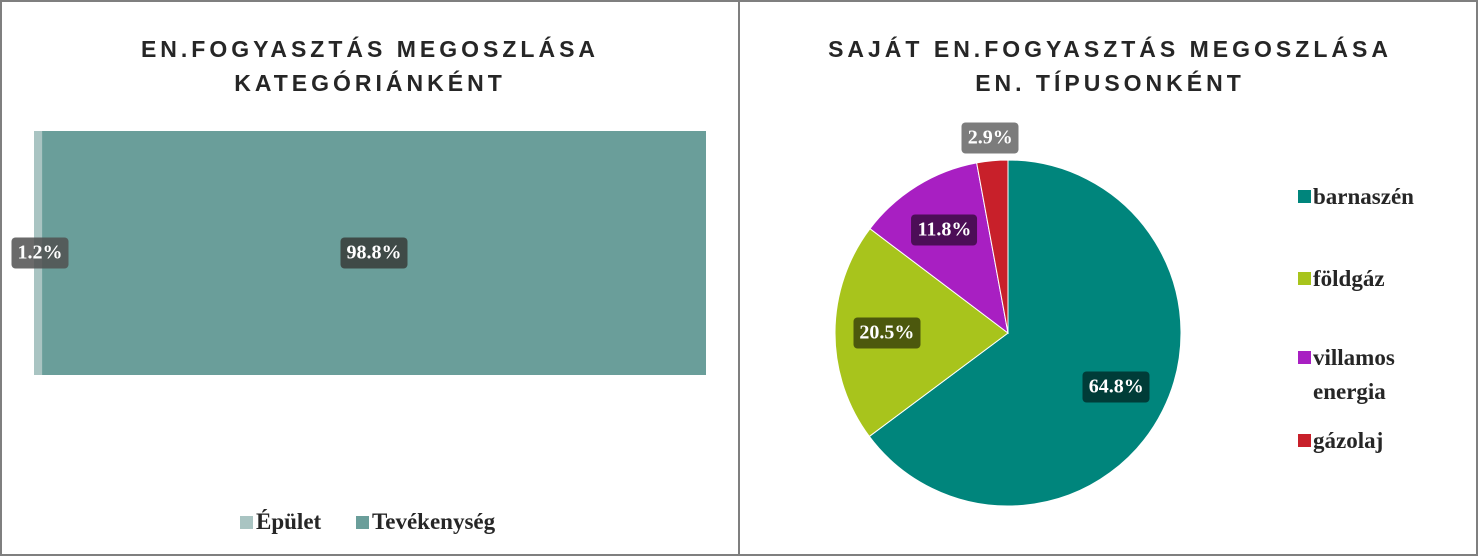 The image size is (1478, 560). Describe the element at coordinates (370, 66) in the screenshot. I see `chart-title: EN.FOGYASZTÁS MEGOSZLÁSA KATEGÓRIÁNKÉNT` at that location.